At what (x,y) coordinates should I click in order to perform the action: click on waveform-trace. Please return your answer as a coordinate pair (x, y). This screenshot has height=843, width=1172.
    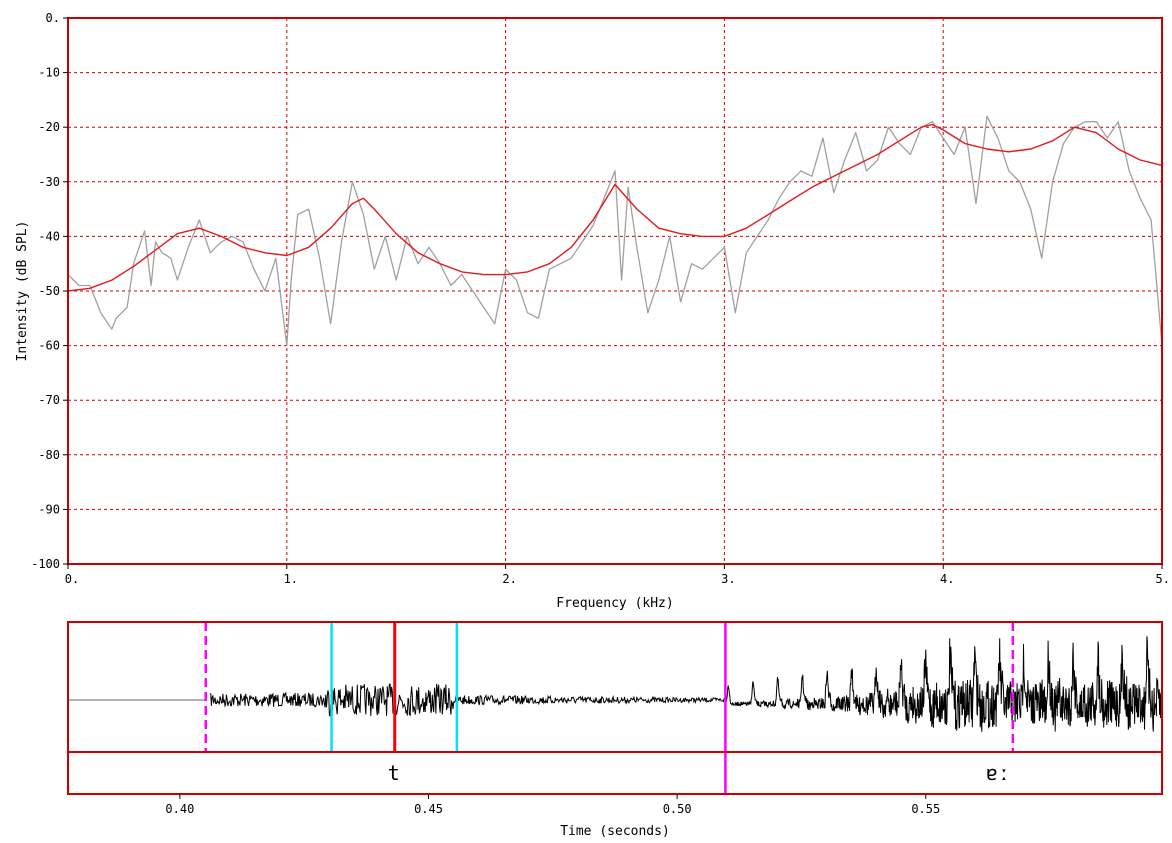
    Looking at the image, I should click on (615, 684).